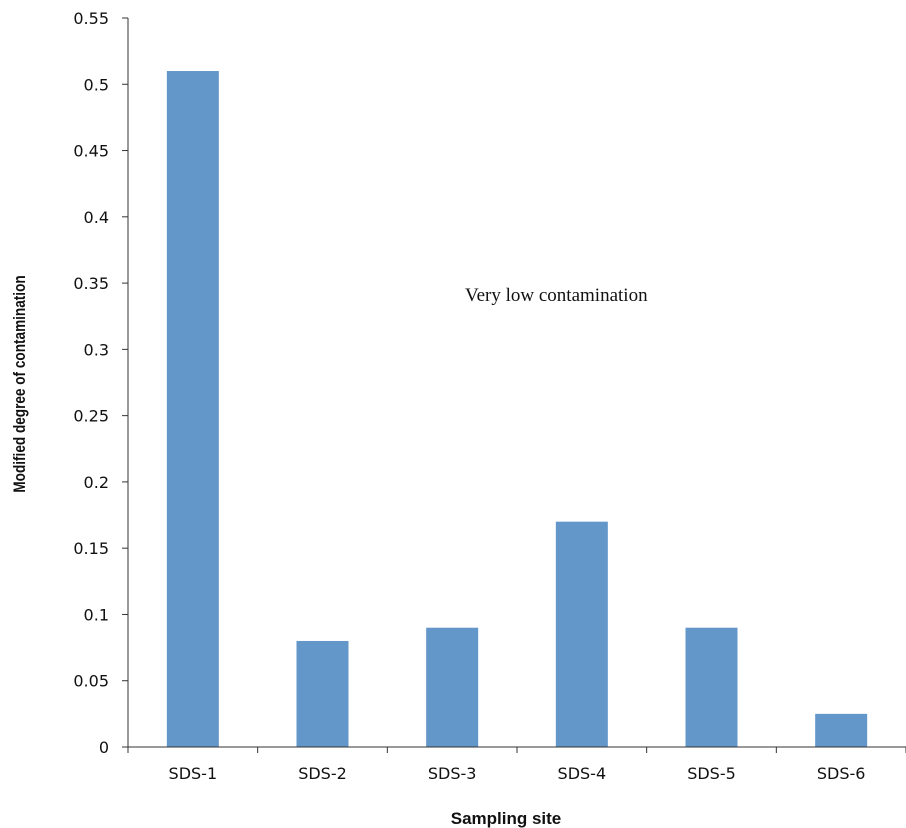  I want to click on y-tick-label: 0.1, so click(96, 614).